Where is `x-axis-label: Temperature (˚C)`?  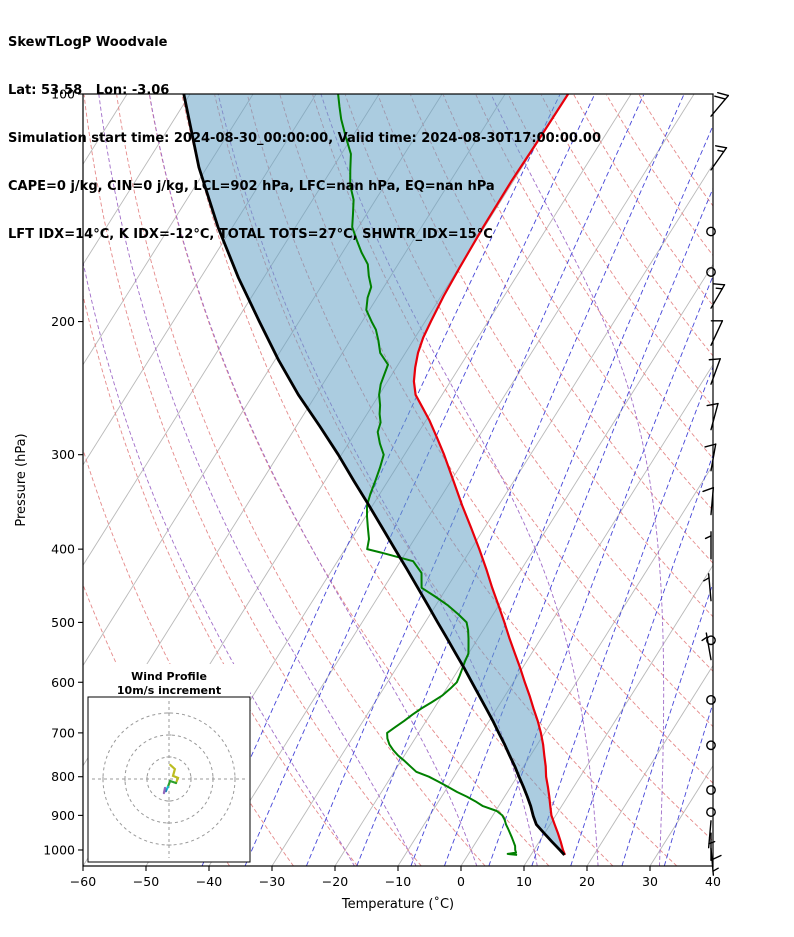
x-axis-label: Temperature (˚C) is located at coordinates (397, 904).